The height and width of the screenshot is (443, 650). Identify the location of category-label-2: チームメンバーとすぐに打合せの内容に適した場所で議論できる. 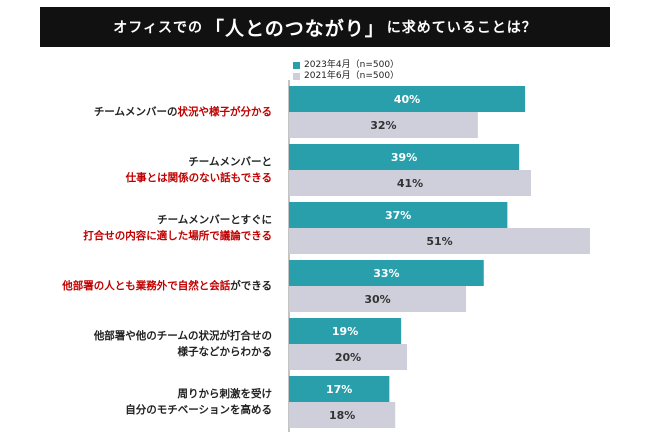
(142, 228).